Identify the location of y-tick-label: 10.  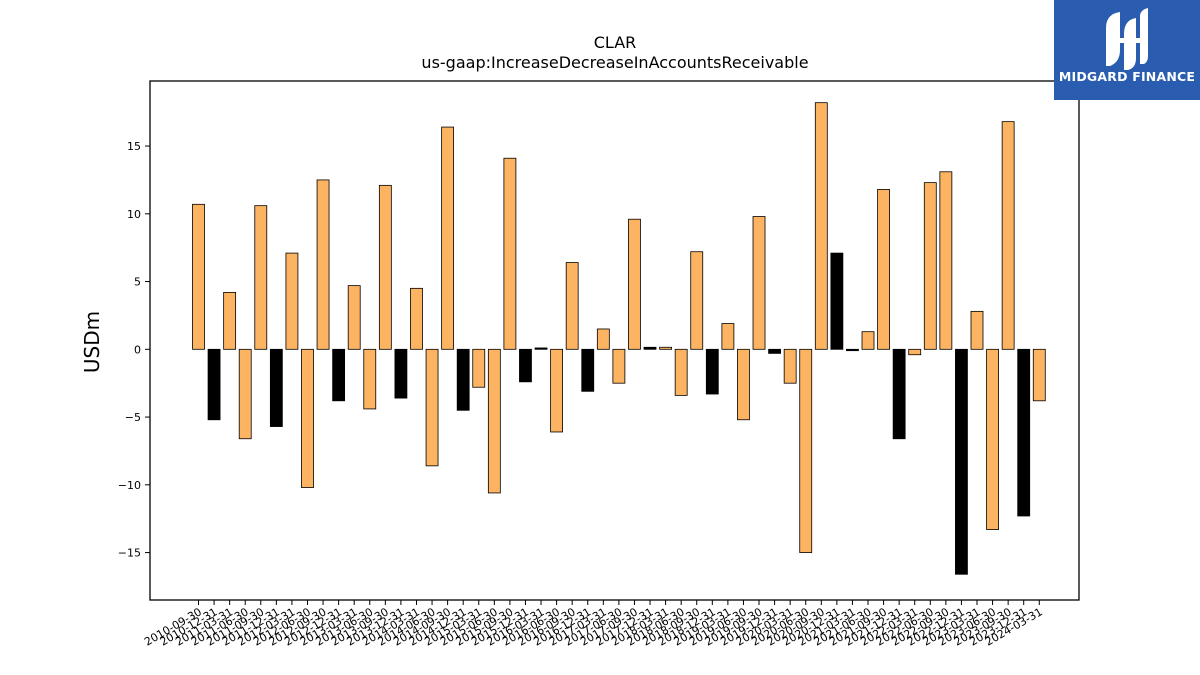
(134, 214).